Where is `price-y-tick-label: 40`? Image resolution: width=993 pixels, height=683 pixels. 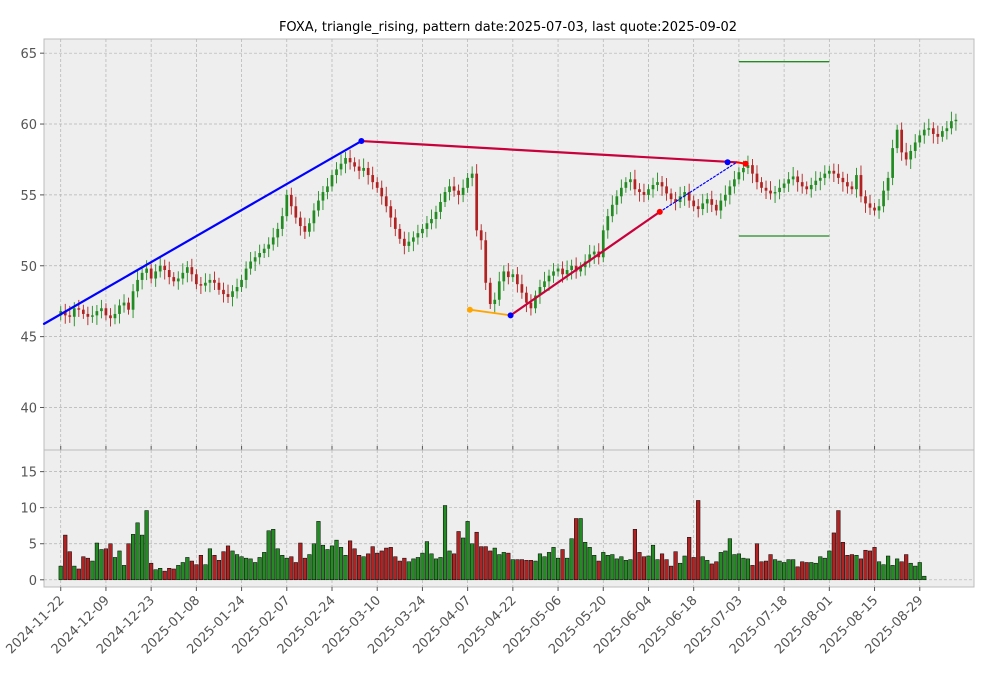
price-y-tick-label: 40 is located at coordinates (28, 408).